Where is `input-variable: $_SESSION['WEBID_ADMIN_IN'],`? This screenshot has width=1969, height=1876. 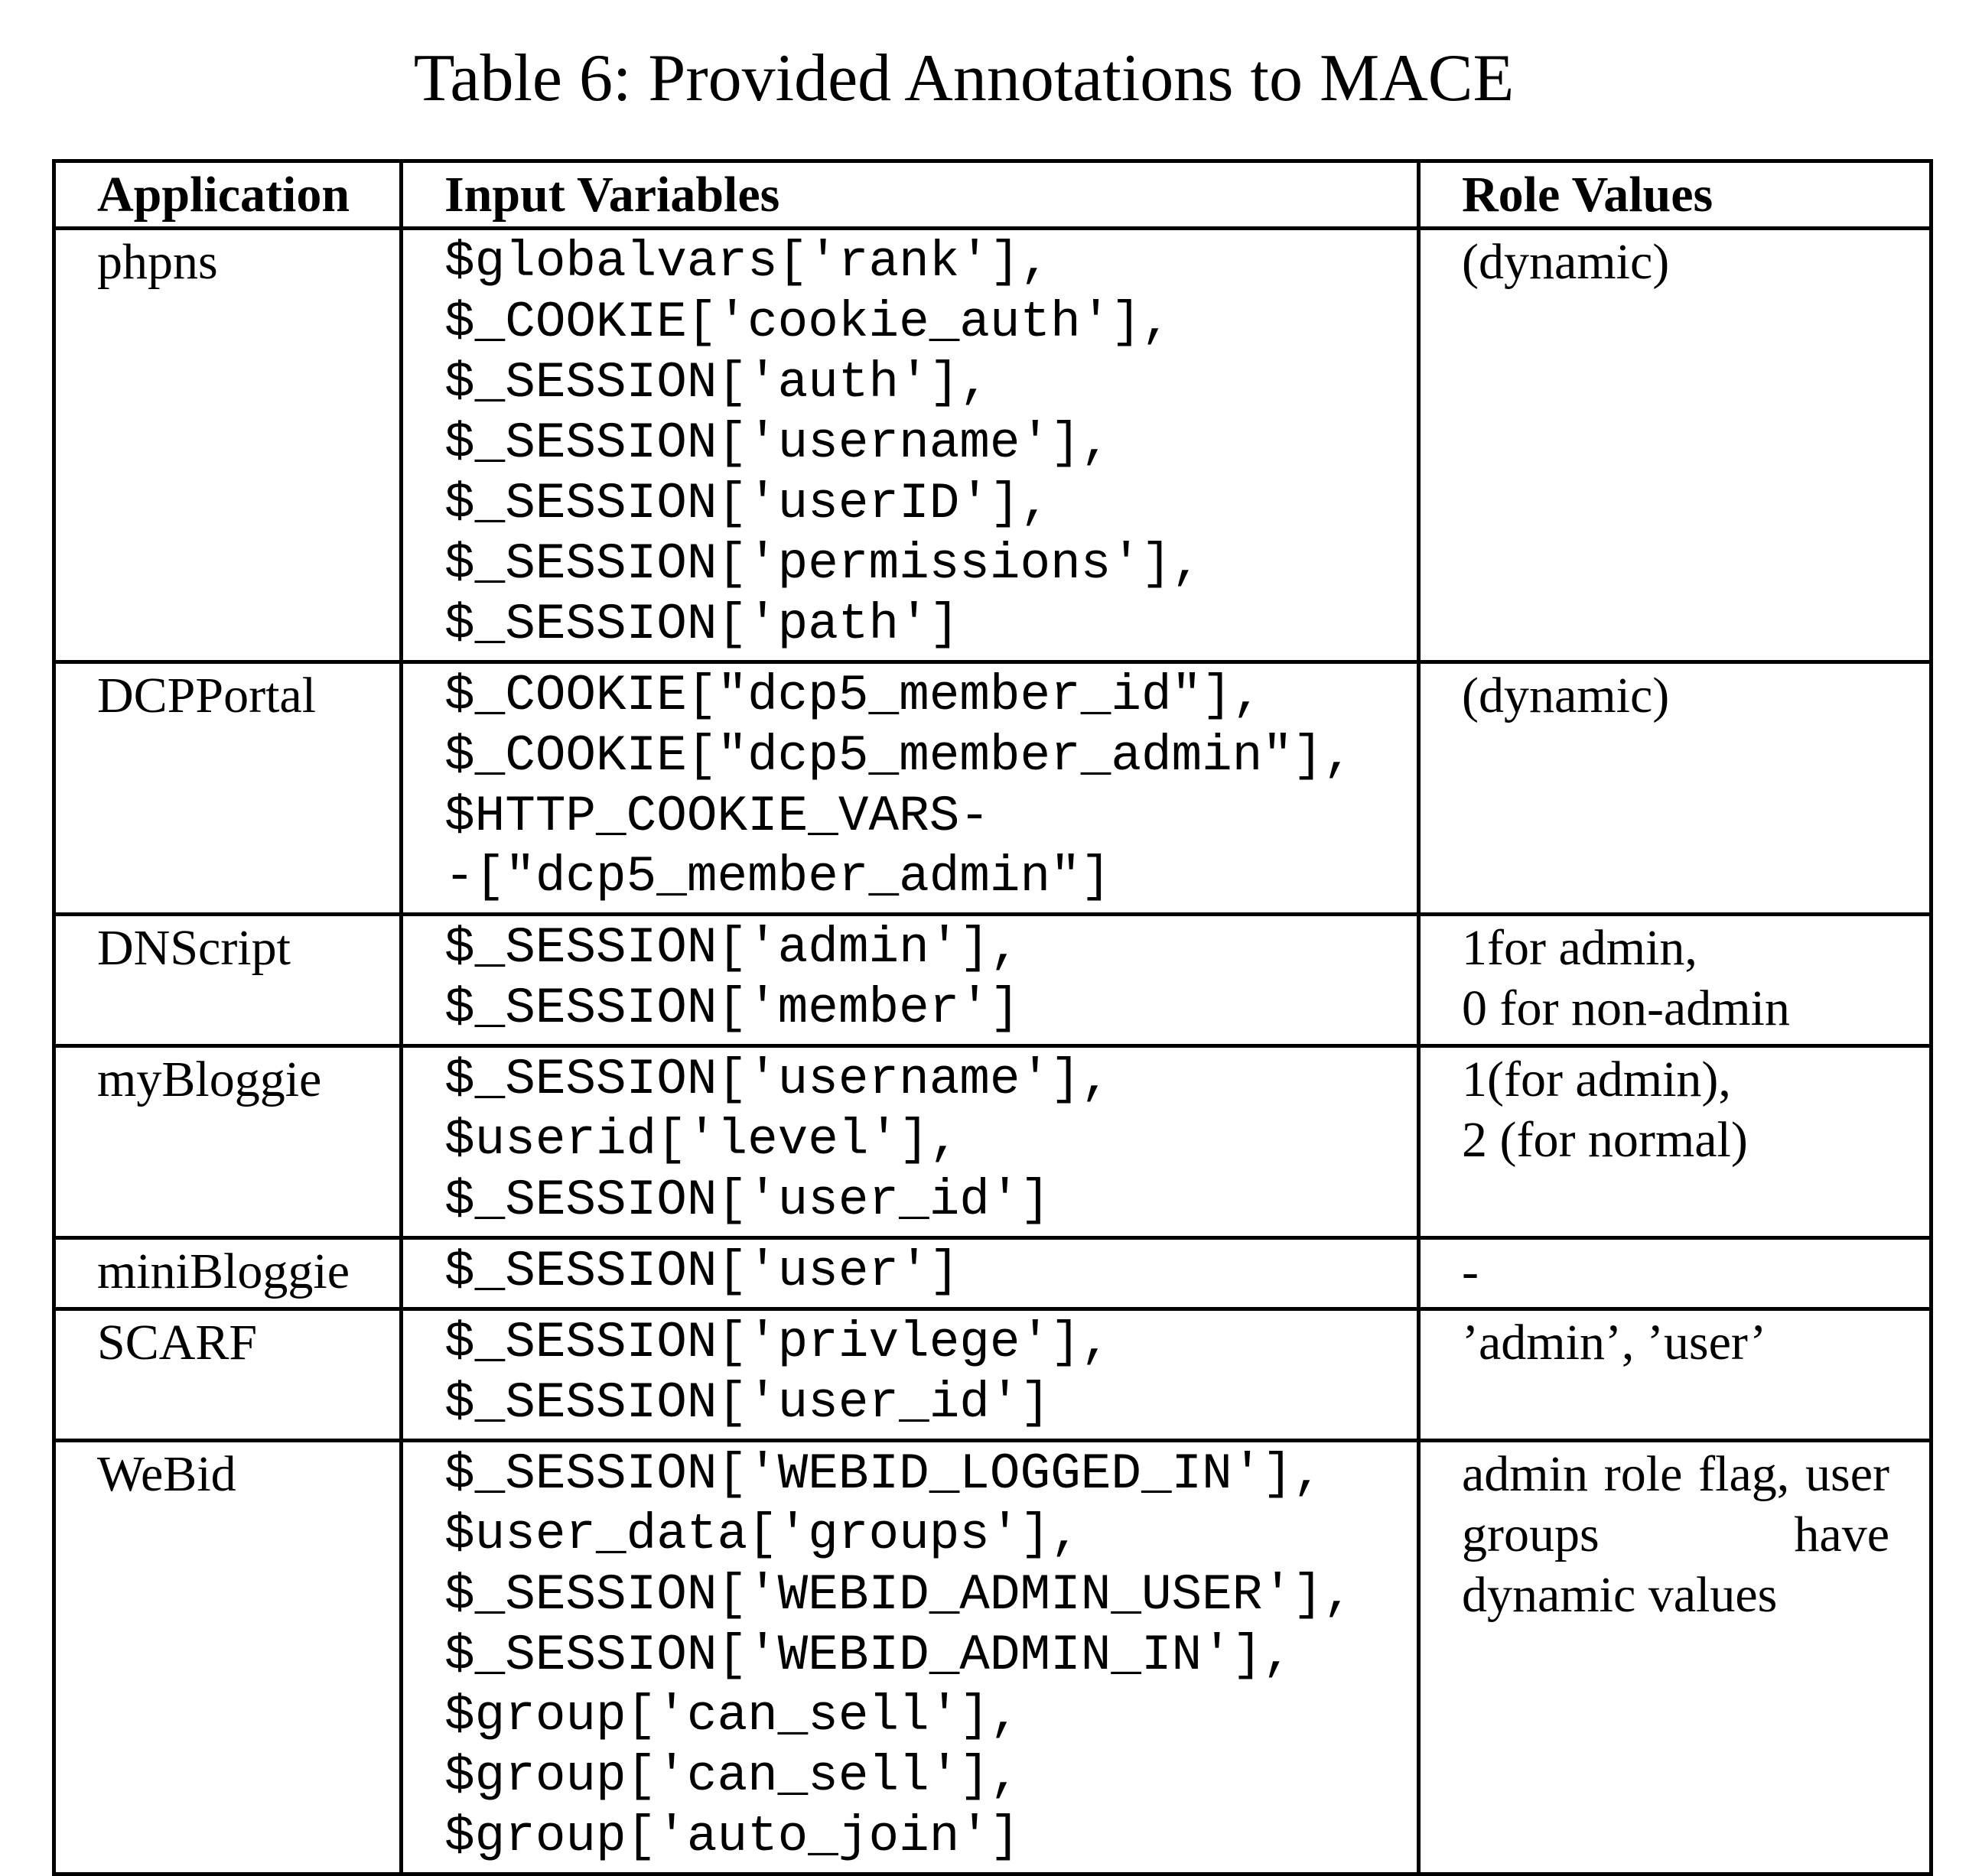 input-variable: $_SESSION['WEBID_ADMIN_IN'], is located at coordinates (868, 1655).